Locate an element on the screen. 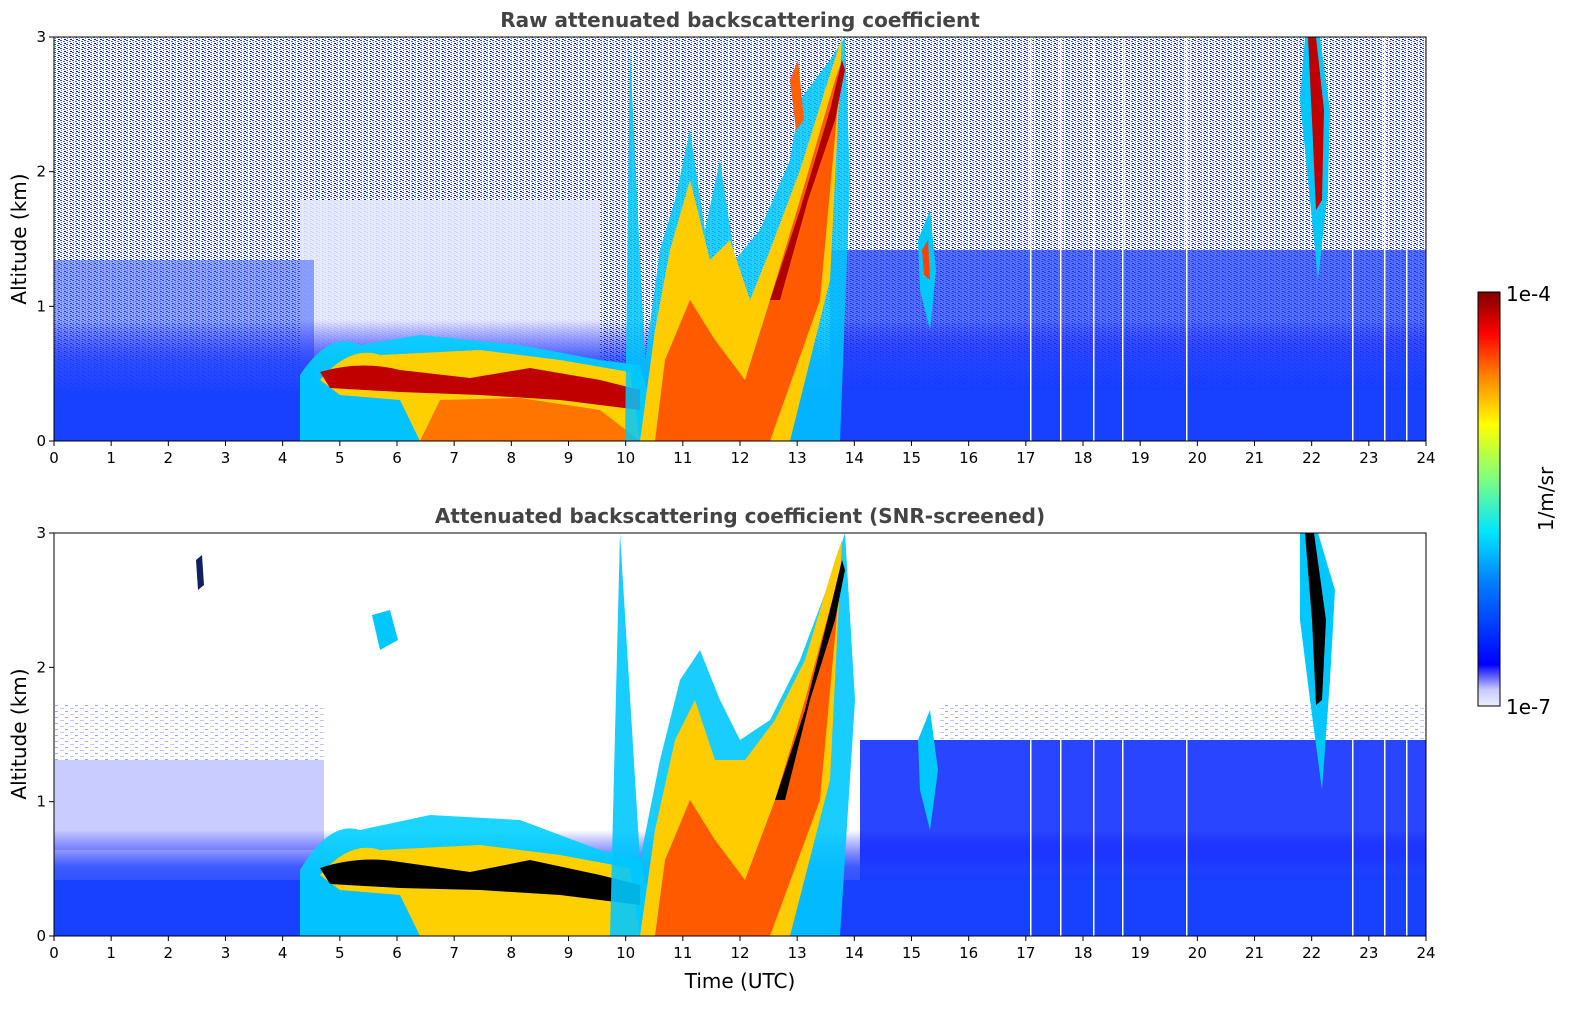 Image resolution: width=1595 pixels, height=1020 pixels. panel-raw-x-tick-label: 2 is located at coordinates (169, 458).